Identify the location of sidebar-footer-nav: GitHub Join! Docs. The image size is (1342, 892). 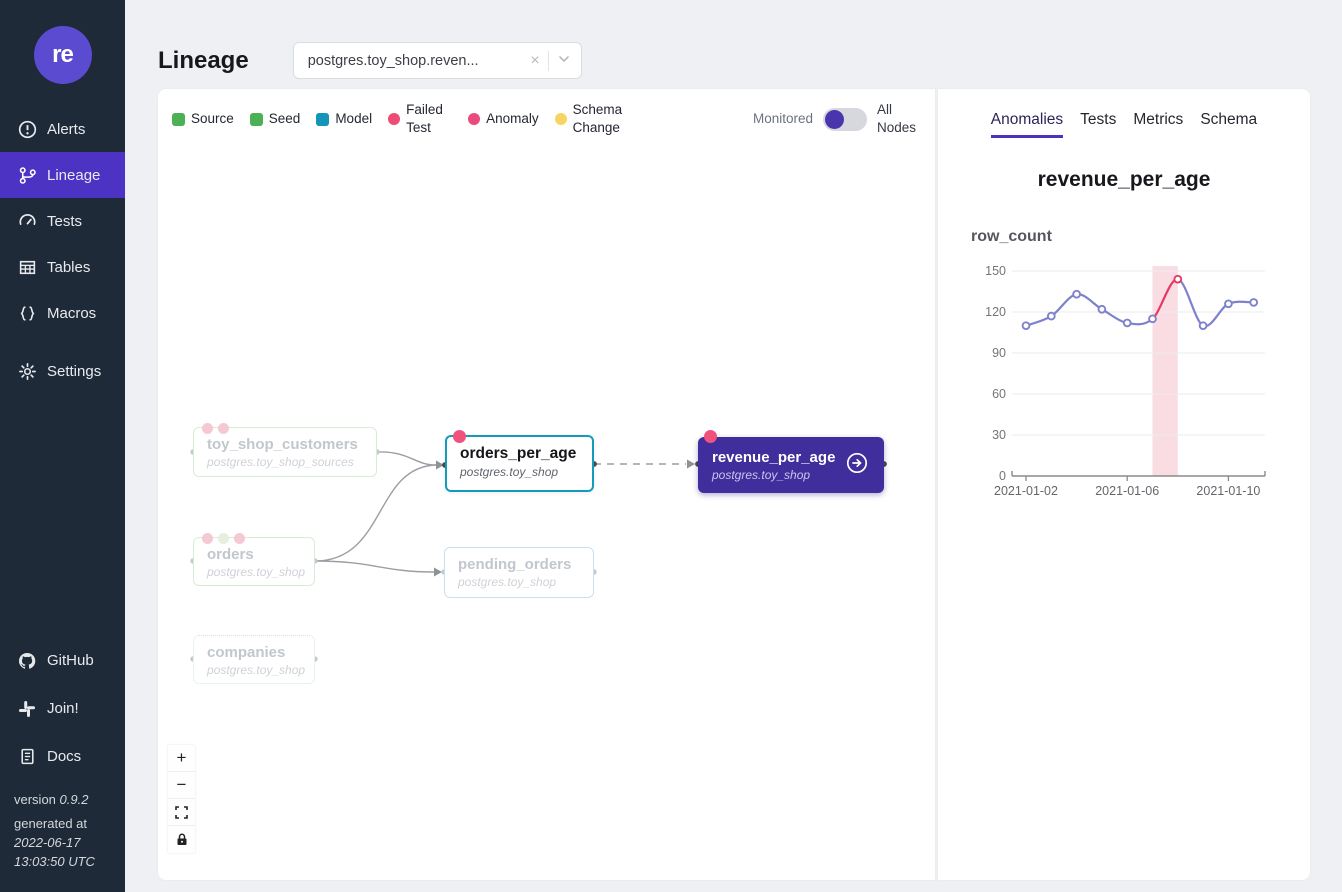
(62, 709).